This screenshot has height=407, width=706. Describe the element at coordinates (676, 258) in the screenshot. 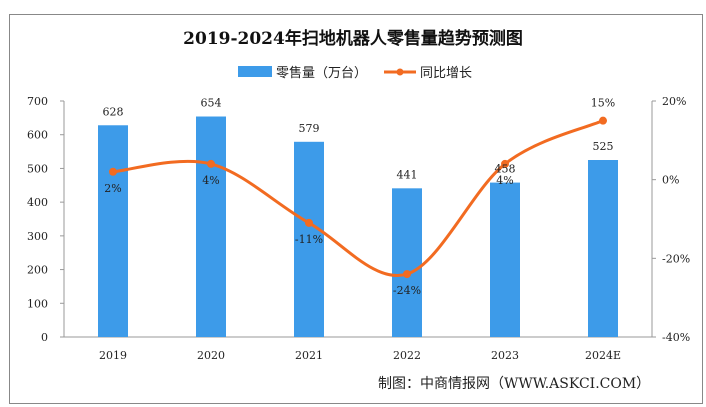

I see `right-tick-label: -20%` at that location.